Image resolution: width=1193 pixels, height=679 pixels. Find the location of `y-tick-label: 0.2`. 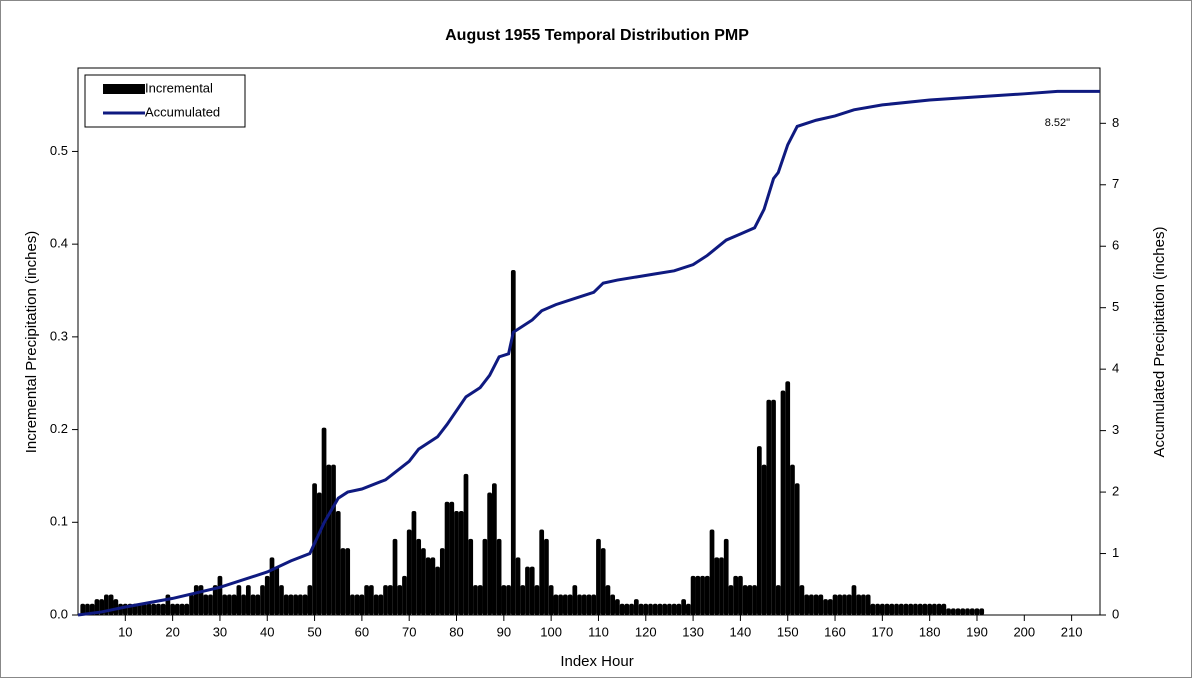

y-tick-label: 0.2 is located at coordinates (59, 428).